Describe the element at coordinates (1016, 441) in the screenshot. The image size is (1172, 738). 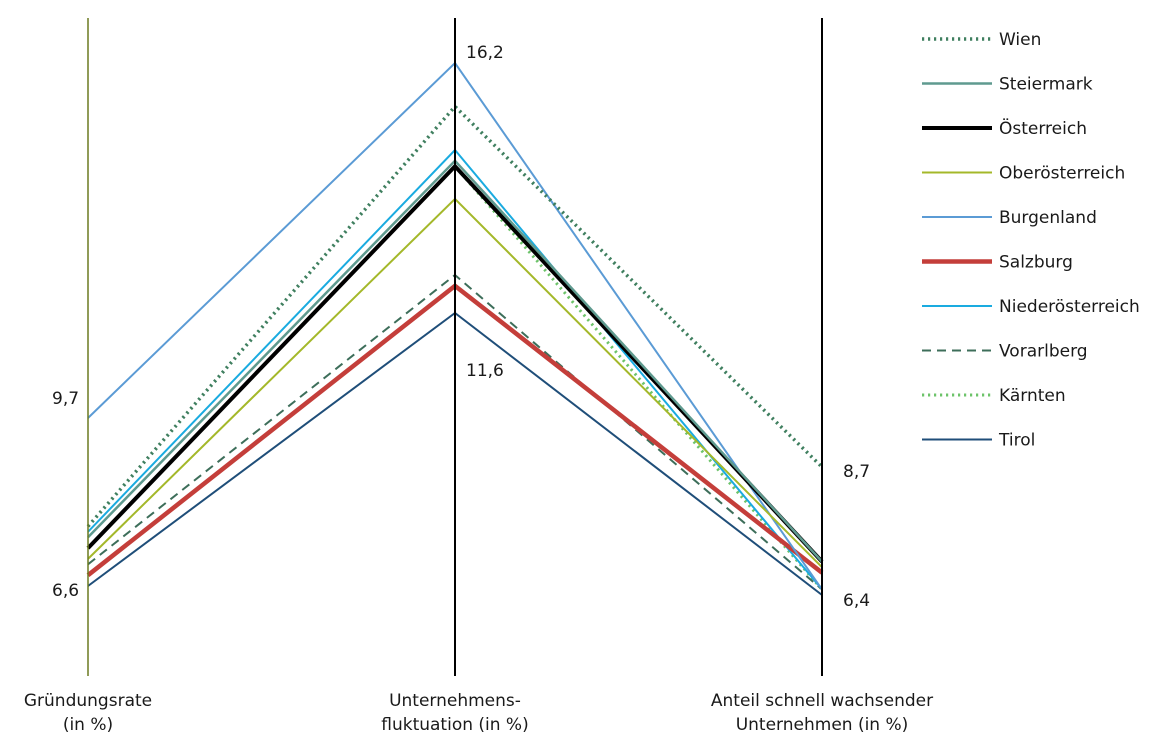
I see `legend-label-tirol: Tirol` at that location.